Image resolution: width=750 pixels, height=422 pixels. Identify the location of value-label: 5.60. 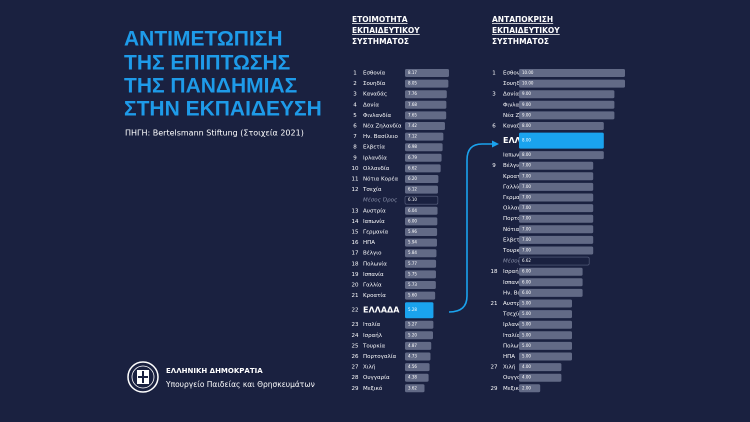
(412, 295).